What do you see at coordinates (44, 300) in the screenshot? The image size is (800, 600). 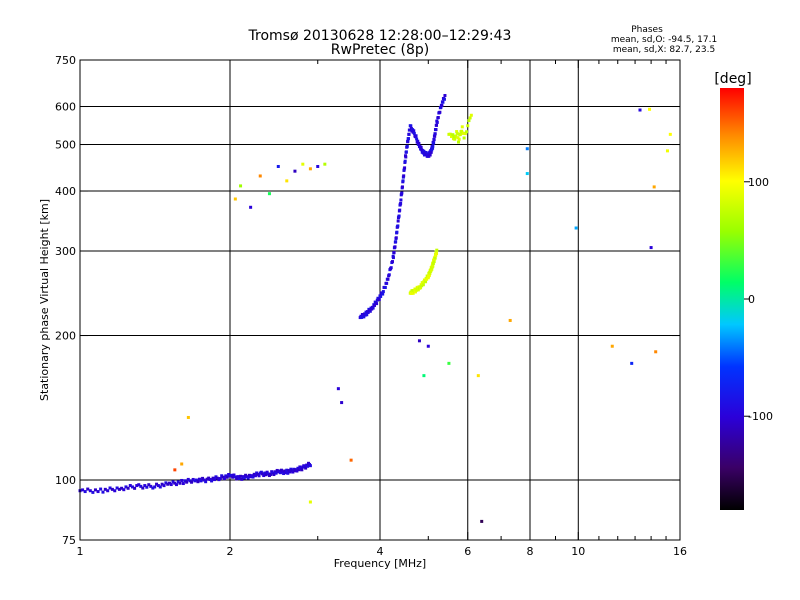 I see `y-axis-label: Stationary phase Virtual Height [km]` at bounding box center [44, 300].